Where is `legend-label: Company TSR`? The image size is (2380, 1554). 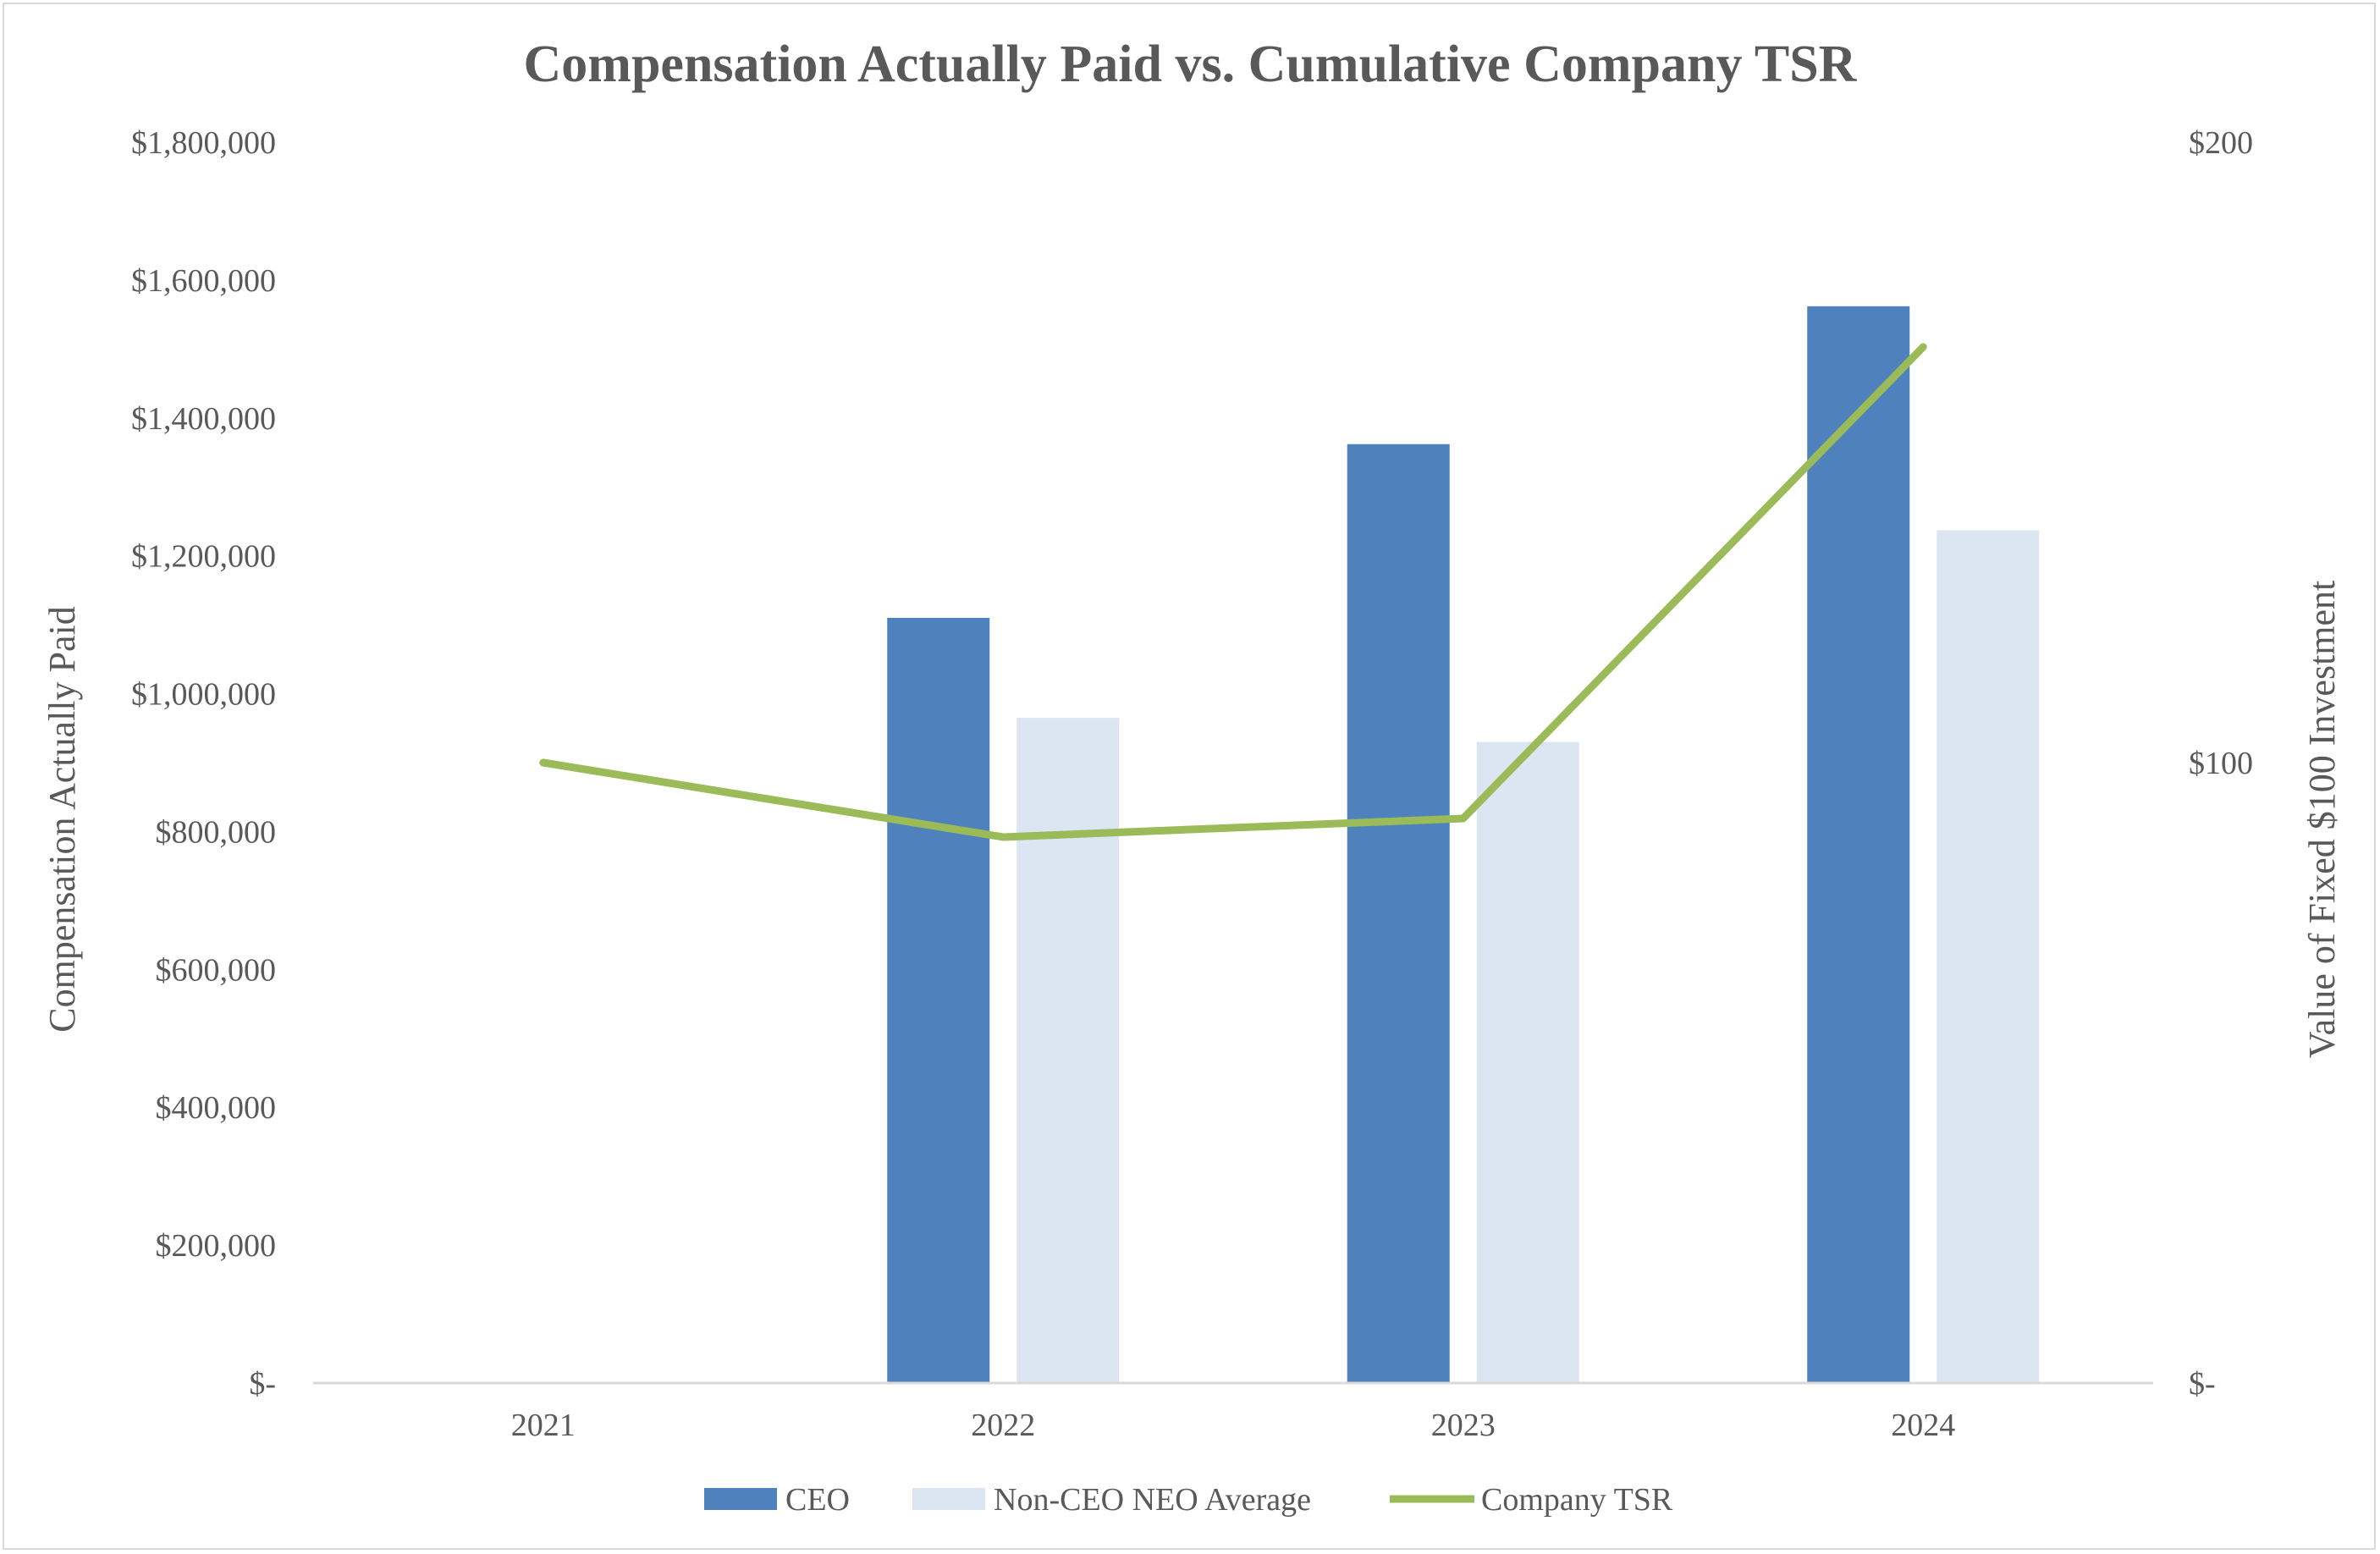
legend-label: Company TSR is located at coordinates (1577, 1500).